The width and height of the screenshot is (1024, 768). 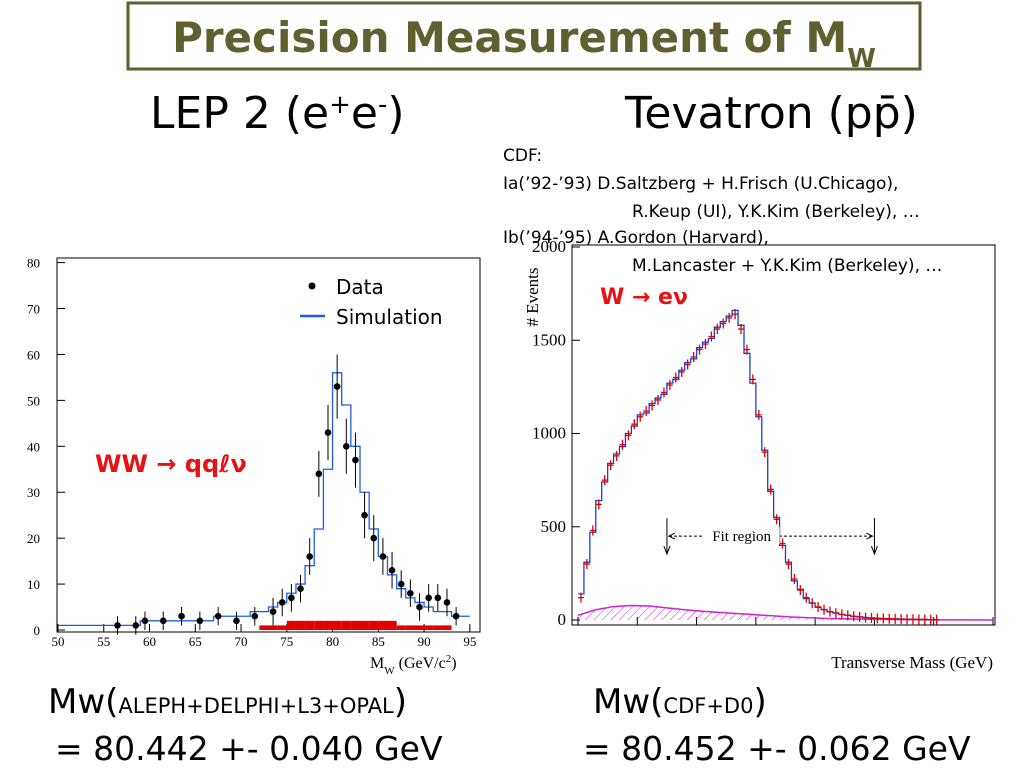 What do you see at coordinates (227, 702) in the screenshot?
I see `left-result-label: Mw(ALEPH+DELPHI+L3+OPAL)` at bounding box center [227, 702].